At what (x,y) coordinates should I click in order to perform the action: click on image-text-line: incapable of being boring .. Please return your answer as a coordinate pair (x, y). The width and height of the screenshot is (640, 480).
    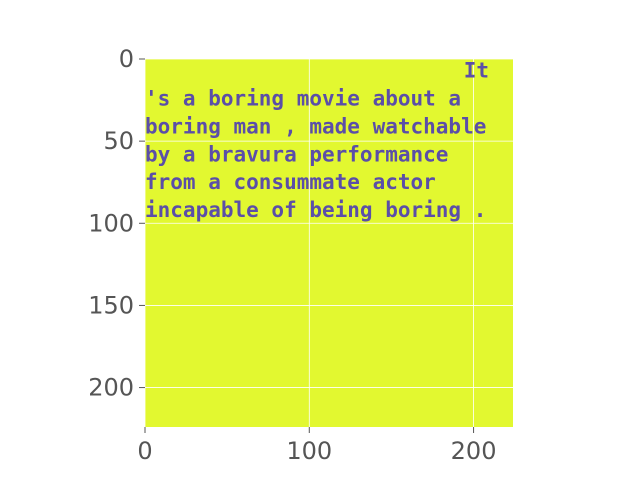
    Looking at the image, I should click on (315, 210).